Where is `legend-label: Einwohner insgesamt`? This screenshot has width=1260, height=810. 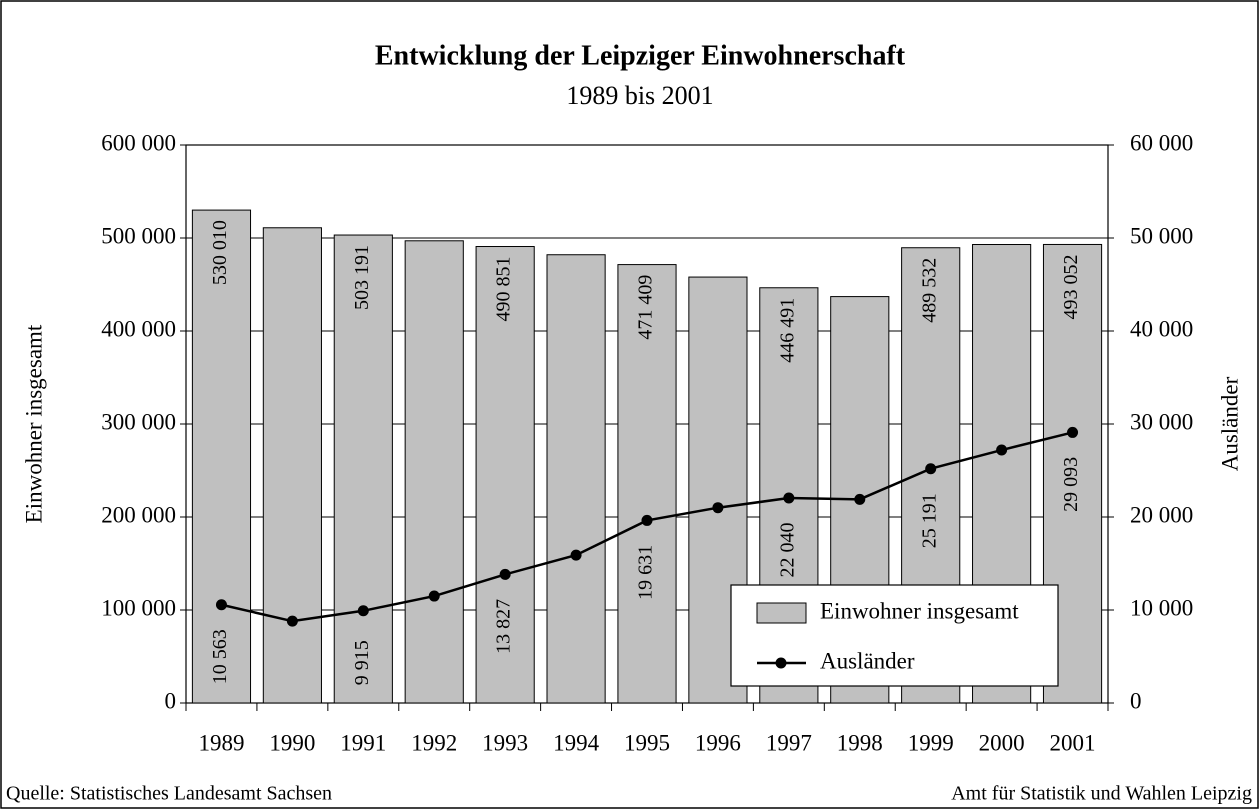
legend-label: Einwohner insgesamt is located at coordinates (919, 610).